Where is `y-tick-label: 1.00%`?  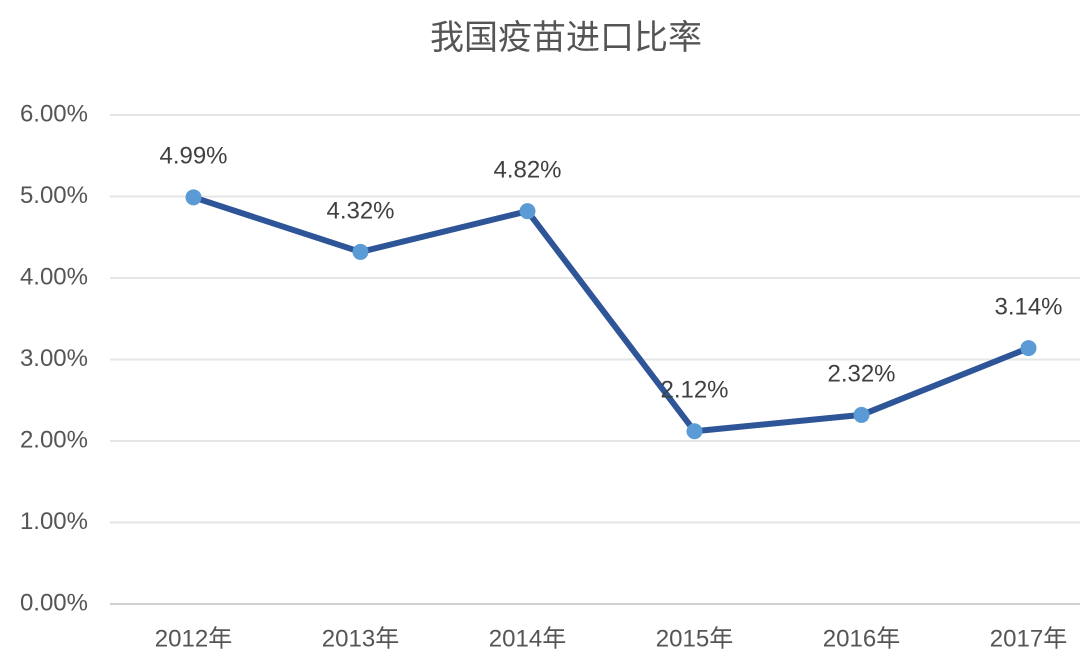 y-tick-label: 1.00% is located at coordinates (54, 521).